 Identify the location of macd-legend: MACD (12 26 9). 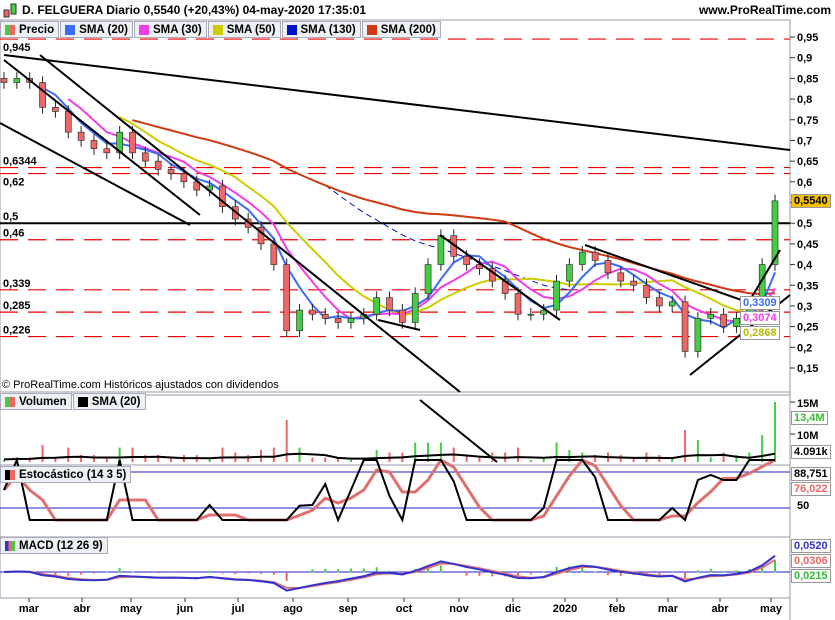
(54, 545).